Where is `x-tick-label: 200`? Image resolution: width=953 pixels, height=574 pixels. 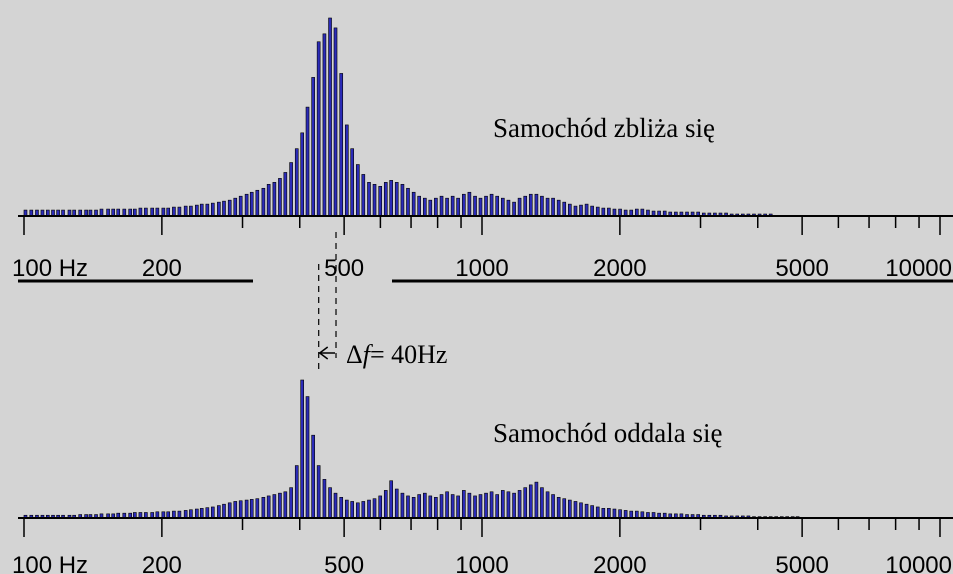
x-tick-label: 200 is located at coordinates (162, 268).